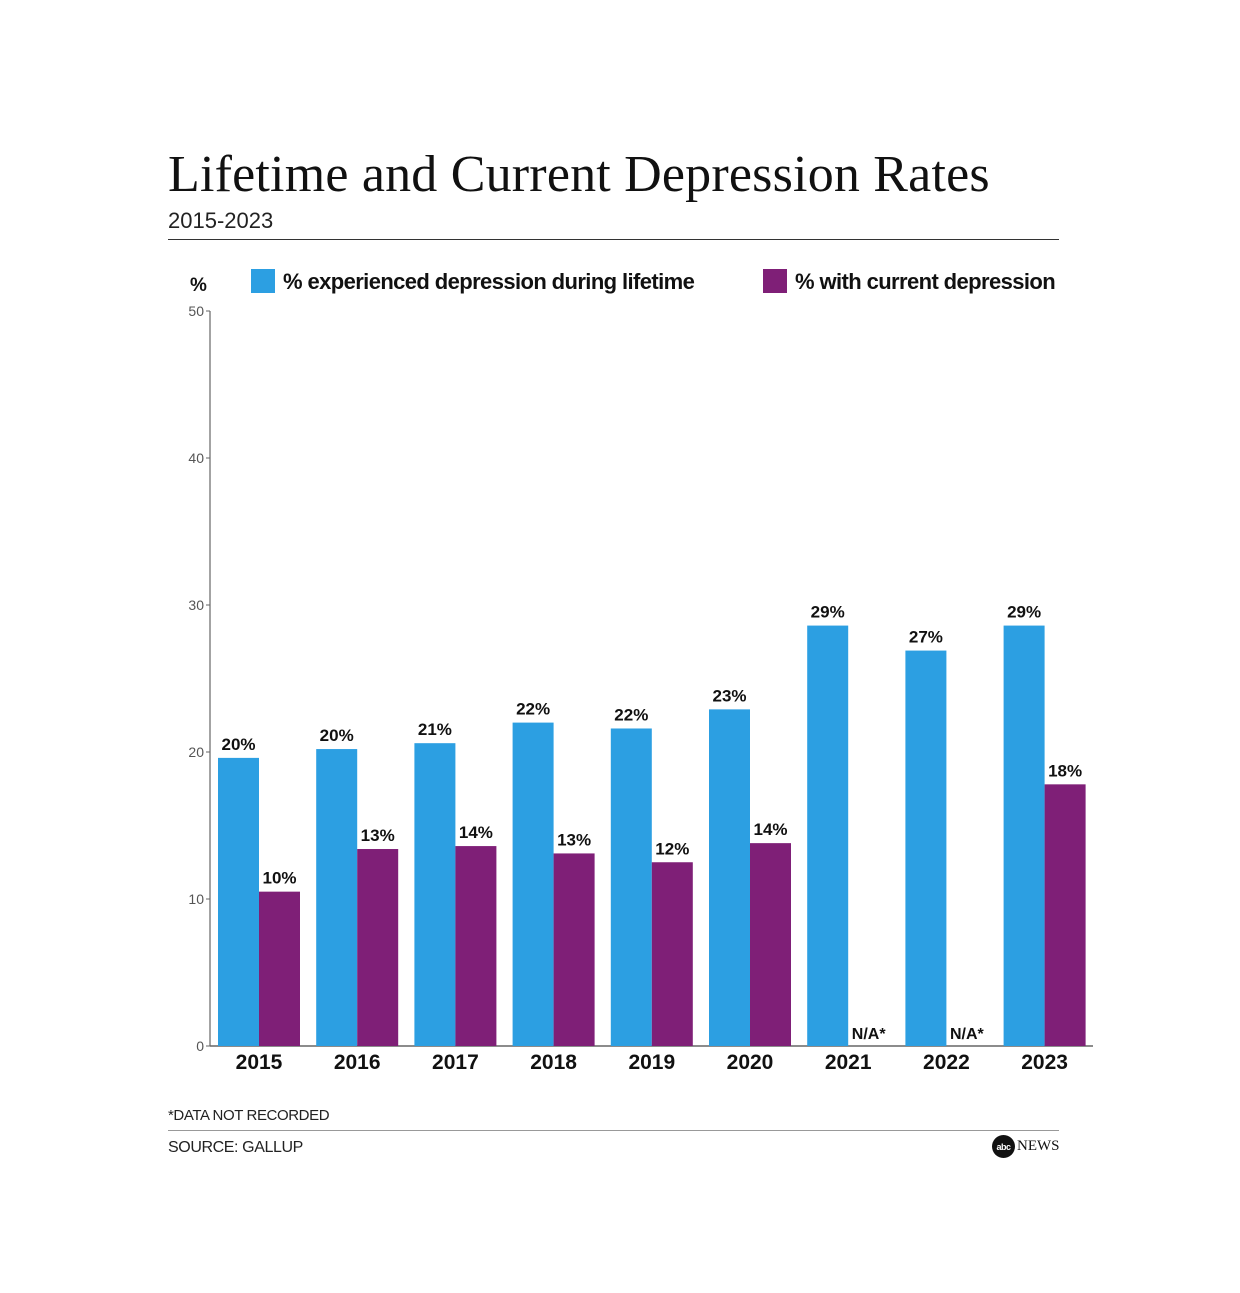  What do you see at coordinates (1003, 1146) in the screenshot?
I see `abc-logo-mark: abc` at bounding box center [1003, 1146].